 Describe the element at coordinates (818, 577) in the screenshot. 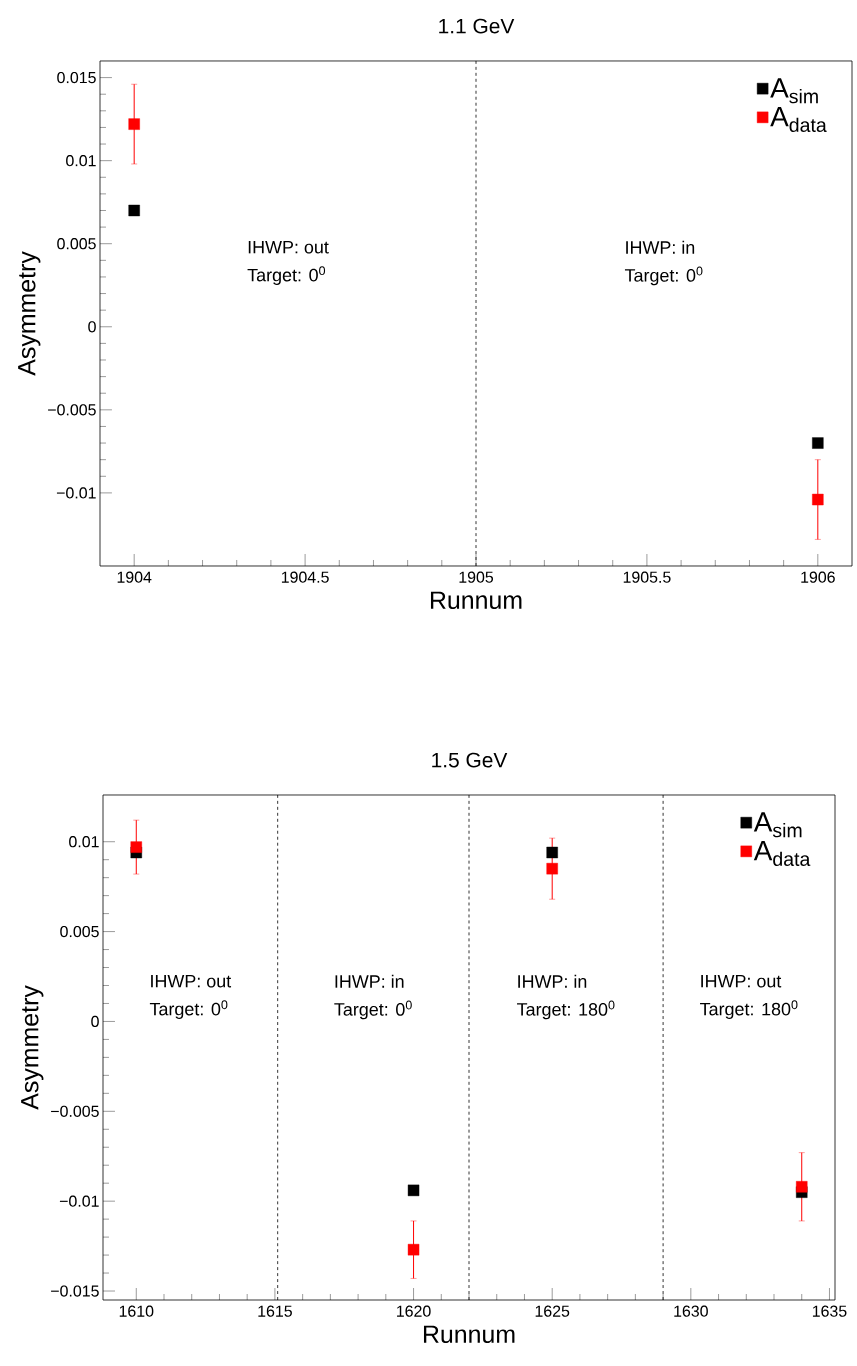

I see `x-tick-label: 1906` at that location.